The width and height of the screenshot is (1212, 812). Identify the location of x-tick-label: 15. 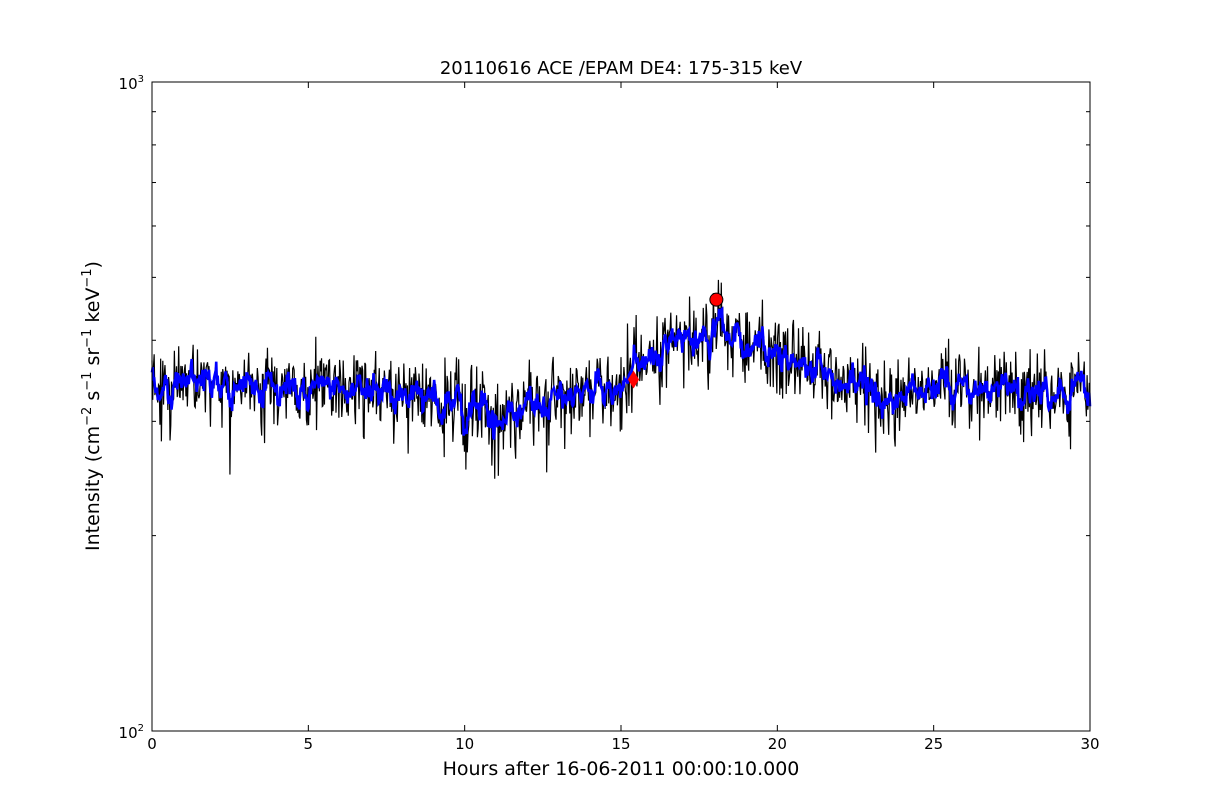
(620, 744).